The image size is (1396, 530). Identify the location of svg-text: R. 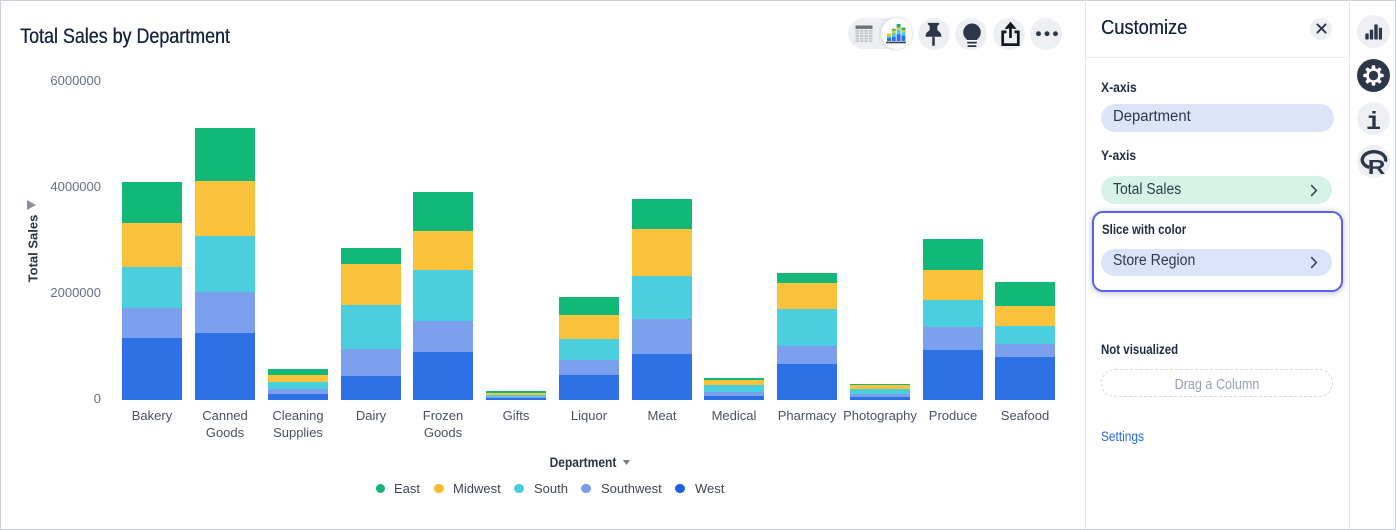
(1377, 167).